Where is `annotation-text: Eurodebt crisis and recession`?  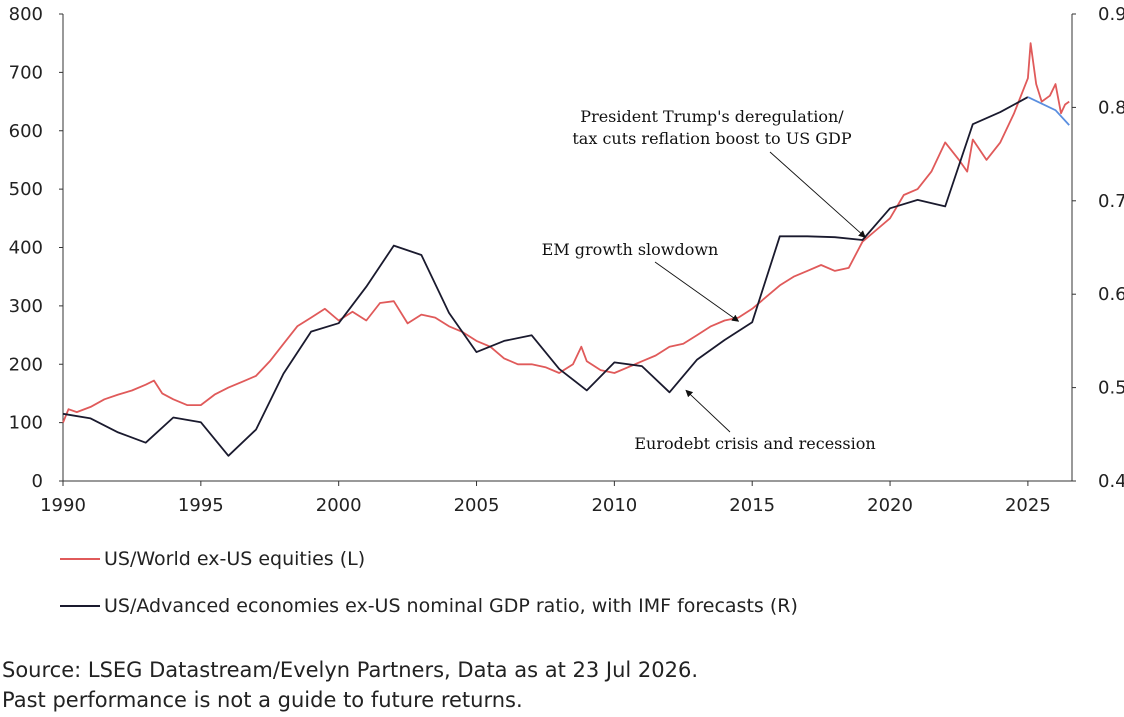
annotation-text: Eurodebt crisis and recession is located at coordinates (754, 443).